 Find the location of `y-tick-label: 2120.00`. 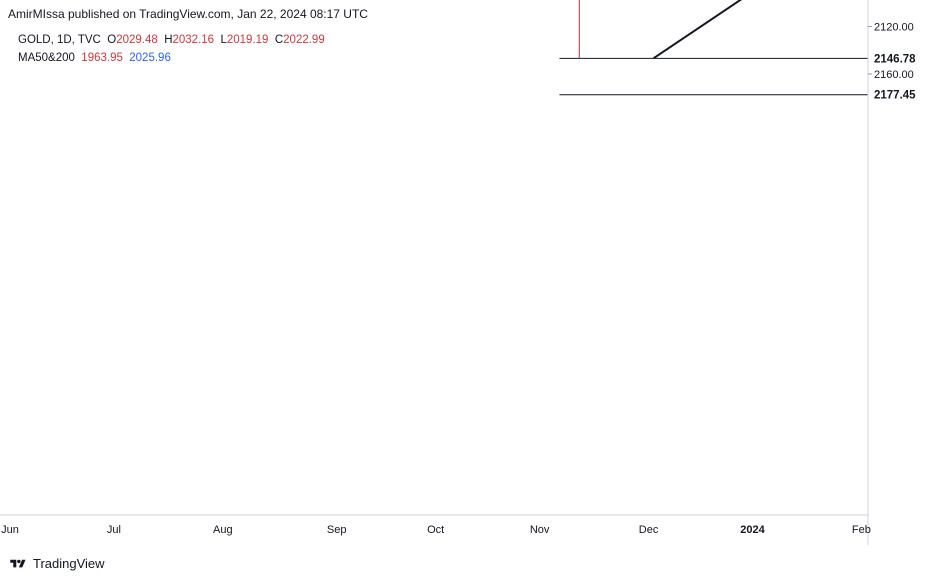

y-tick-label: 2120.00 is located at coordinates (894, 28).